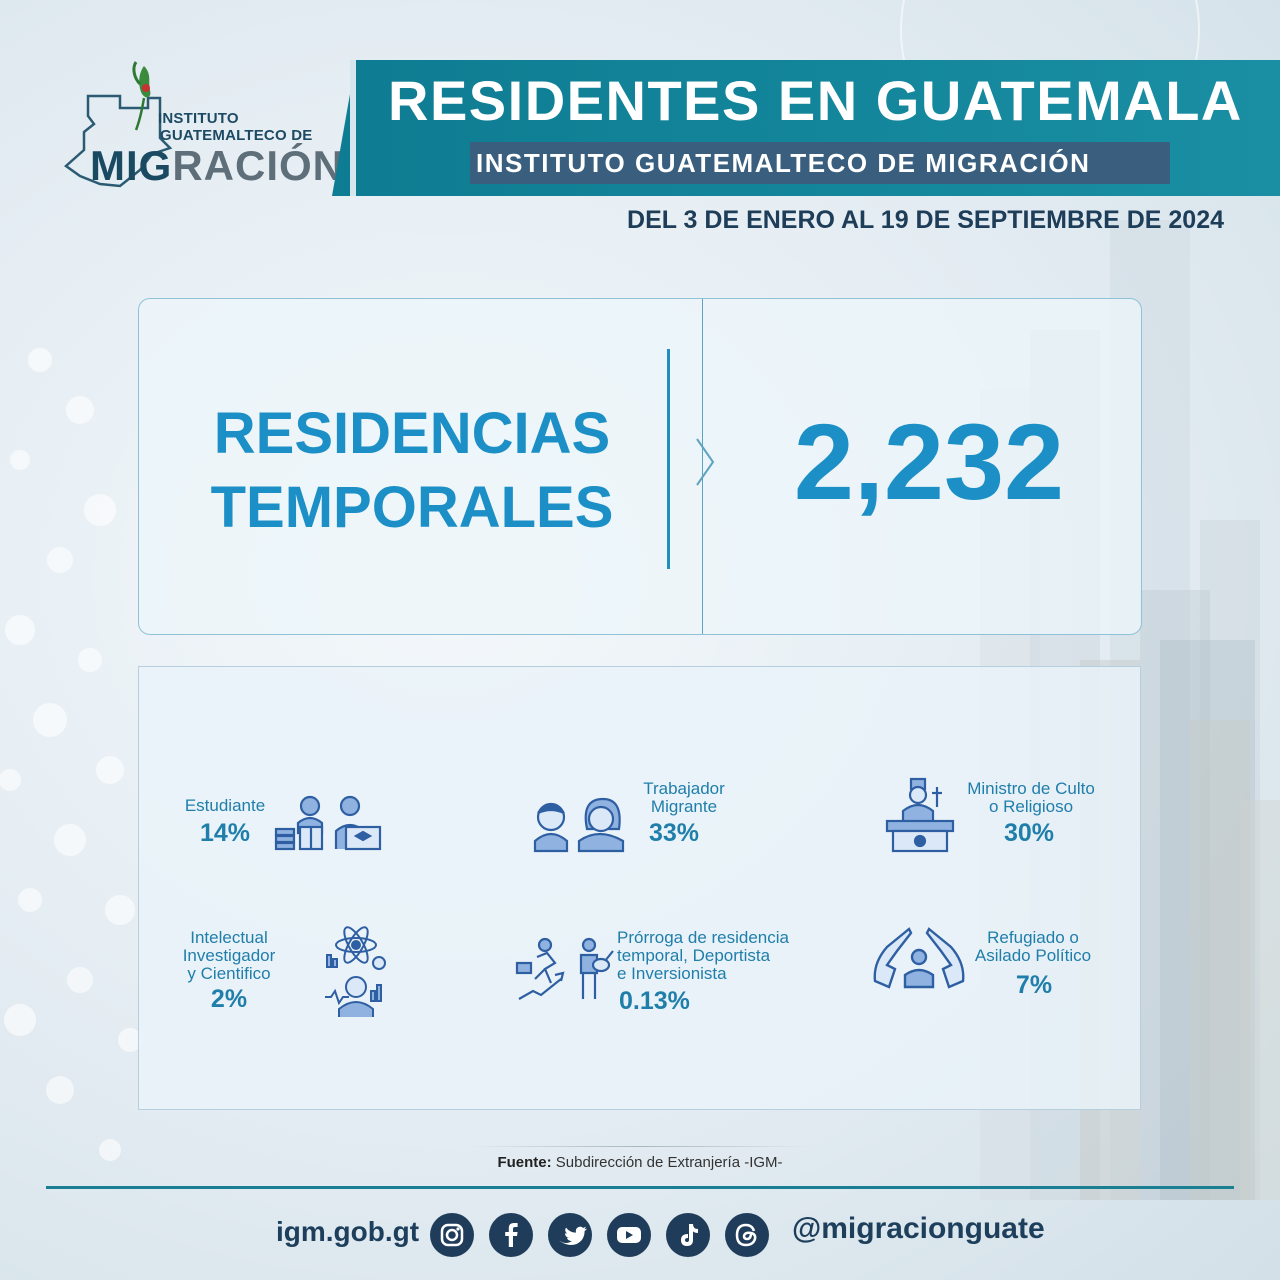 Image resolution: width=1280 pixels, height=1280 pixels. I want to click on chevron-right-icon, so click(705, 462).